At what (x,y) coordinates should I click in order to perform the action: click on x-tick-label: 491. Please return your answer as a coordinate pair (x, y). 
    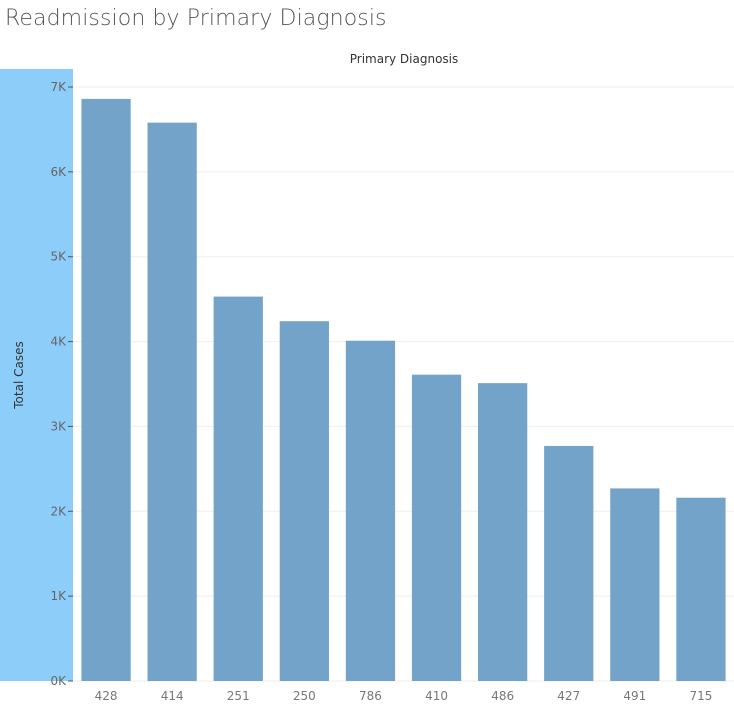
    Looking at the image, I should click on (634, 696).